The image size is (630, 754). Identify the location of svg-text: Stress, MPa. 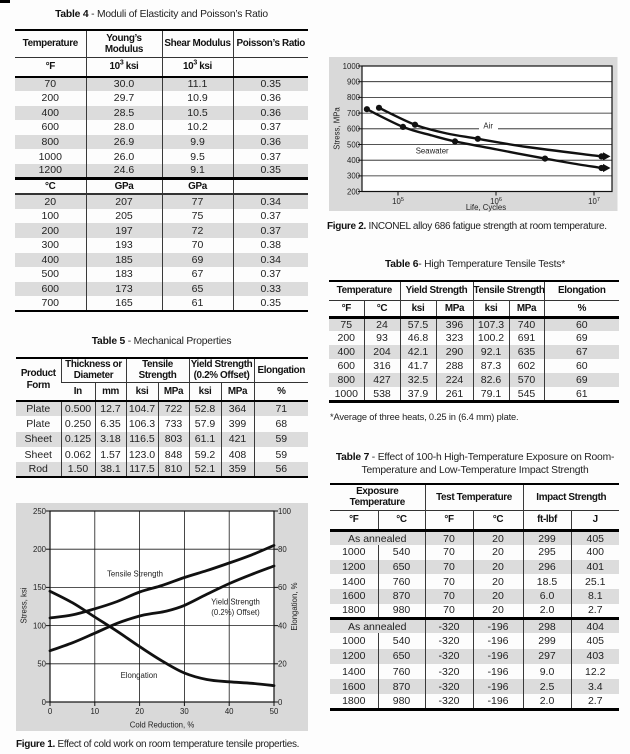
(337, 128).